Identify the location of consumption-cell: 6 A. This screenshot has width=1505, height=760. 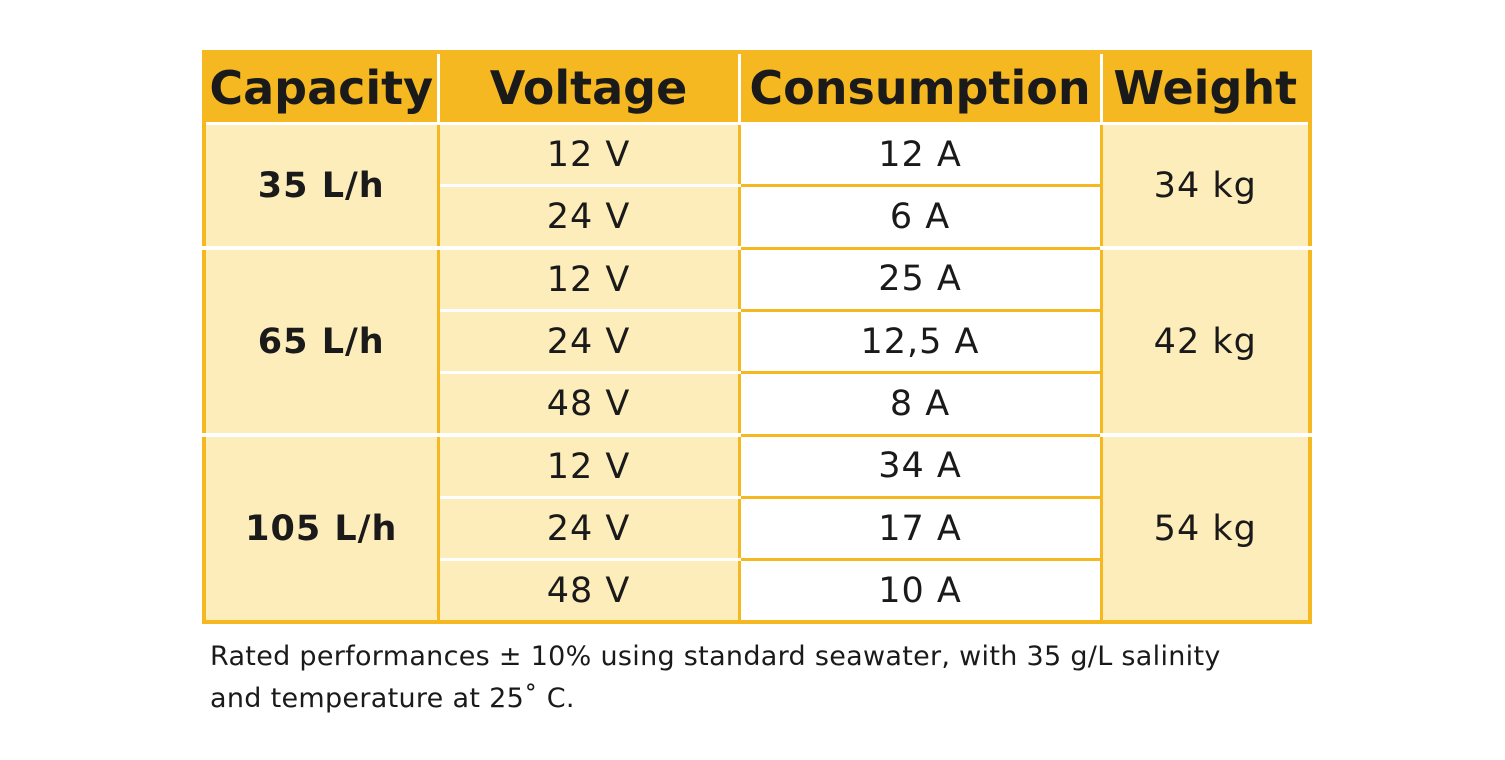
(921, 217).